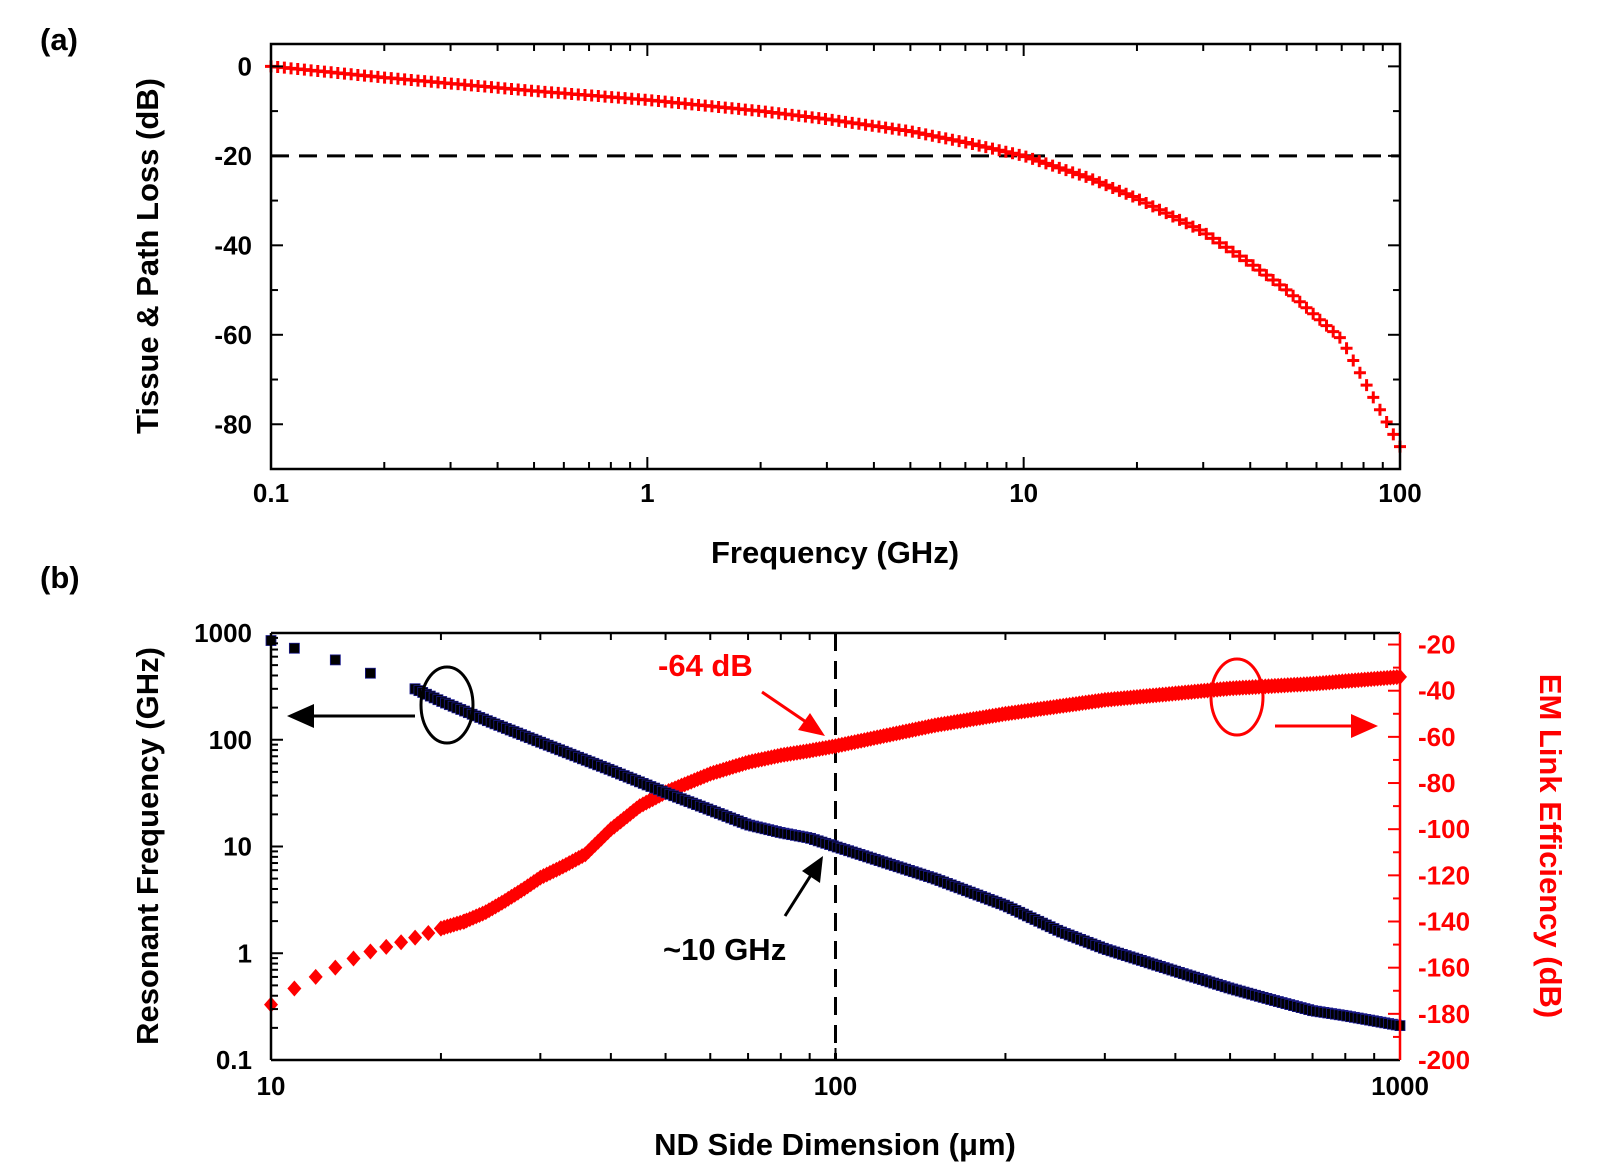 Image resolution: width=1605 pixels, height=1169 pixels. Describe the element at coordinates (59, 39) in the screenshot. I see `panel-a-label: (a)` at that location.